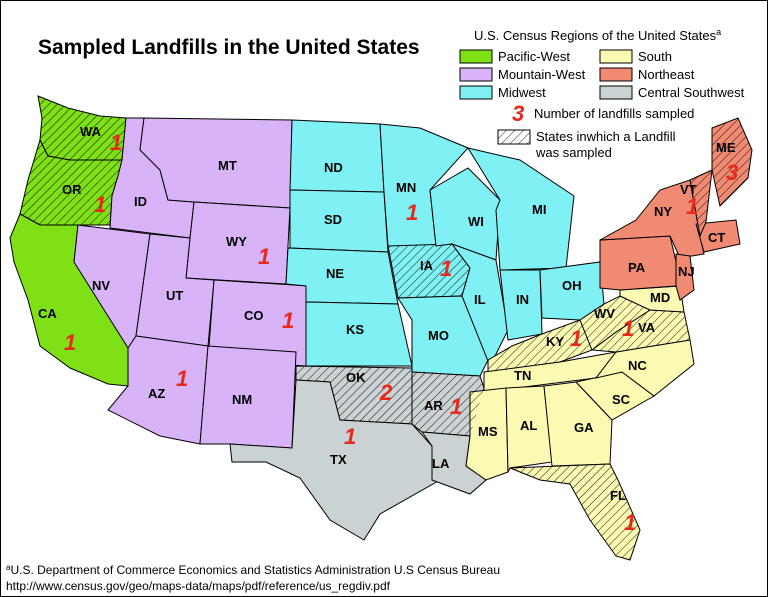 The height and width of the screenshot is (597, 768). What do you see at coordinates (572, 285) in the screenshot?
I see `label-oh: OH` at bounding box center [572, 285].